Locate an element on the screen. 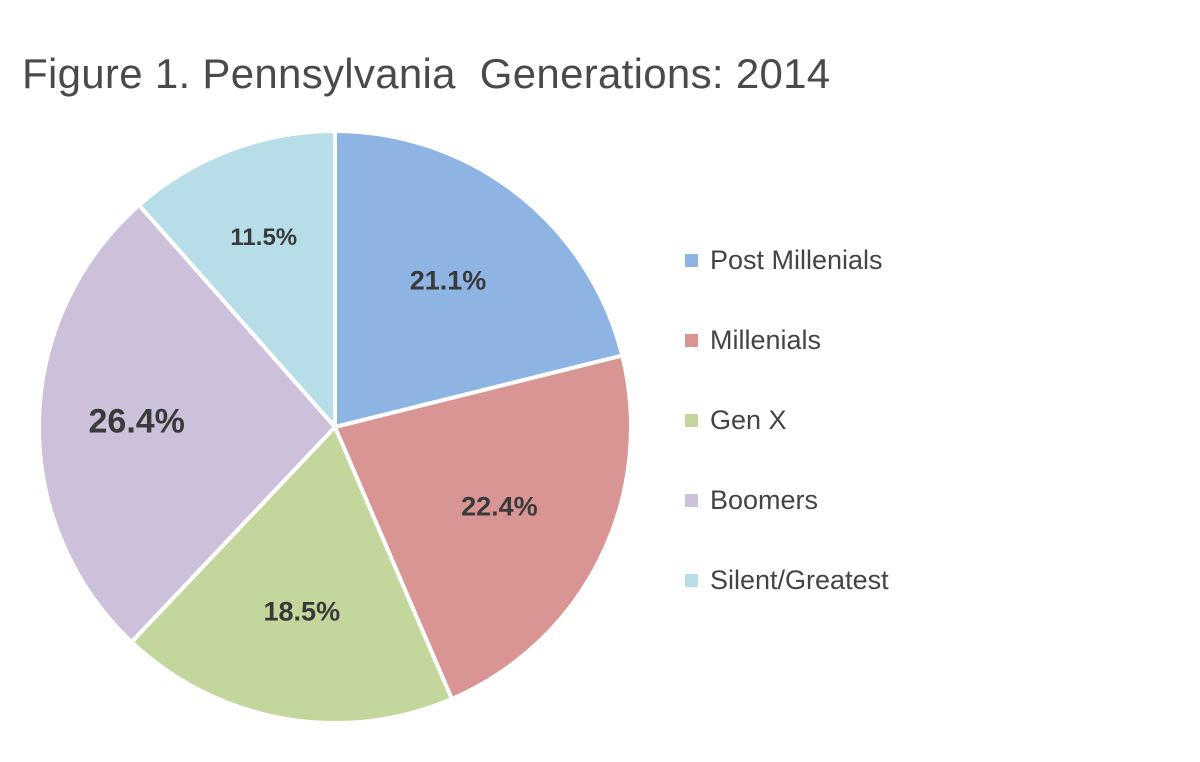 The height and width of the screenshot is (762, 1200). legend-item-millenials: Millenials is located at coordinates (787, 340).